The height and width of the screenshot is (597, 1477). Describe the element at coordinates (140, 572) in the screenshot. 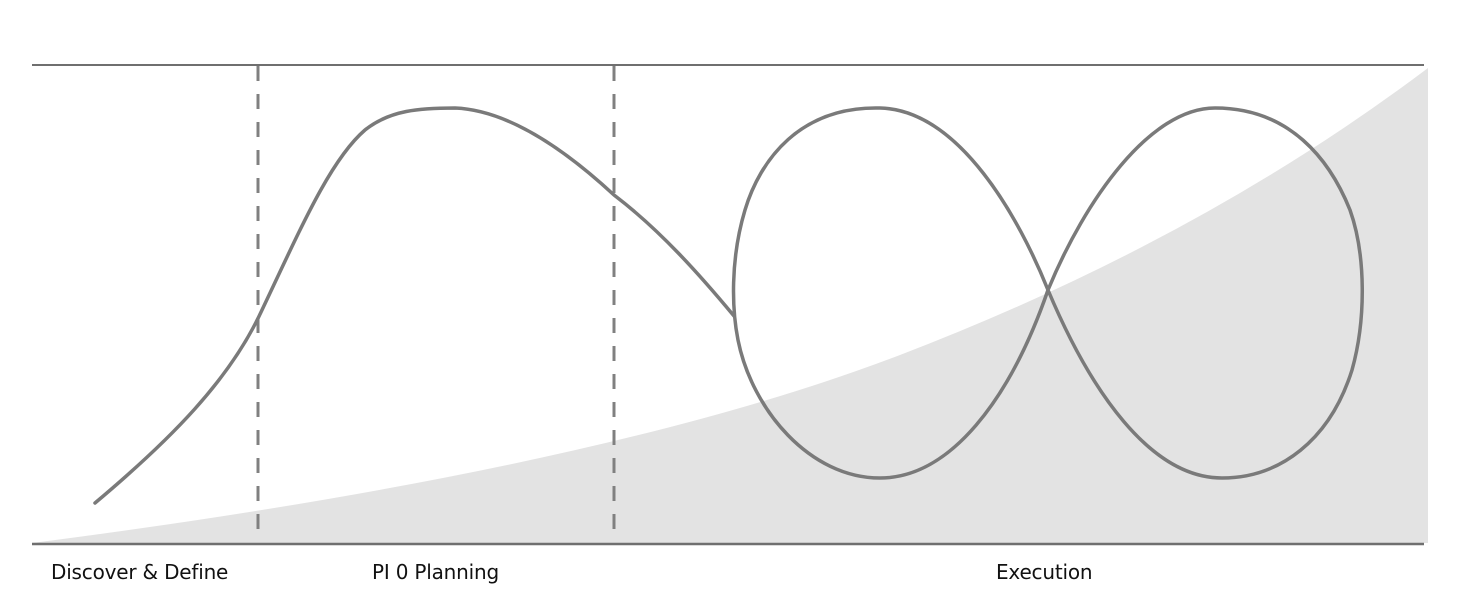

I see `phase-label-discover: Discover & Define` at that location.